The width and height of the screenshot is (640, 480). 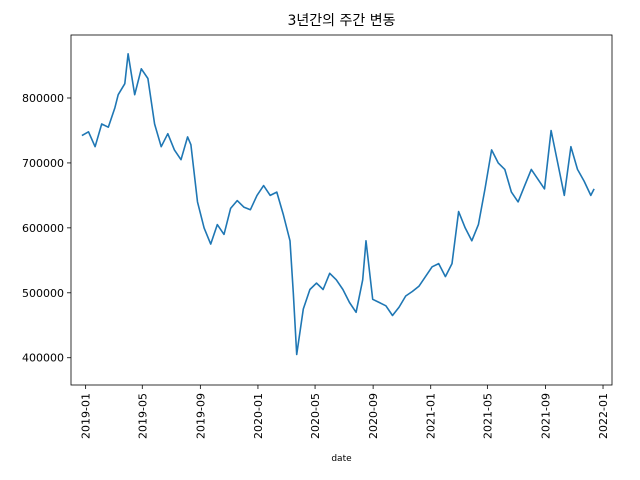 I want to click on x-tick-label: 2021-01, so click(x=431, y=416).